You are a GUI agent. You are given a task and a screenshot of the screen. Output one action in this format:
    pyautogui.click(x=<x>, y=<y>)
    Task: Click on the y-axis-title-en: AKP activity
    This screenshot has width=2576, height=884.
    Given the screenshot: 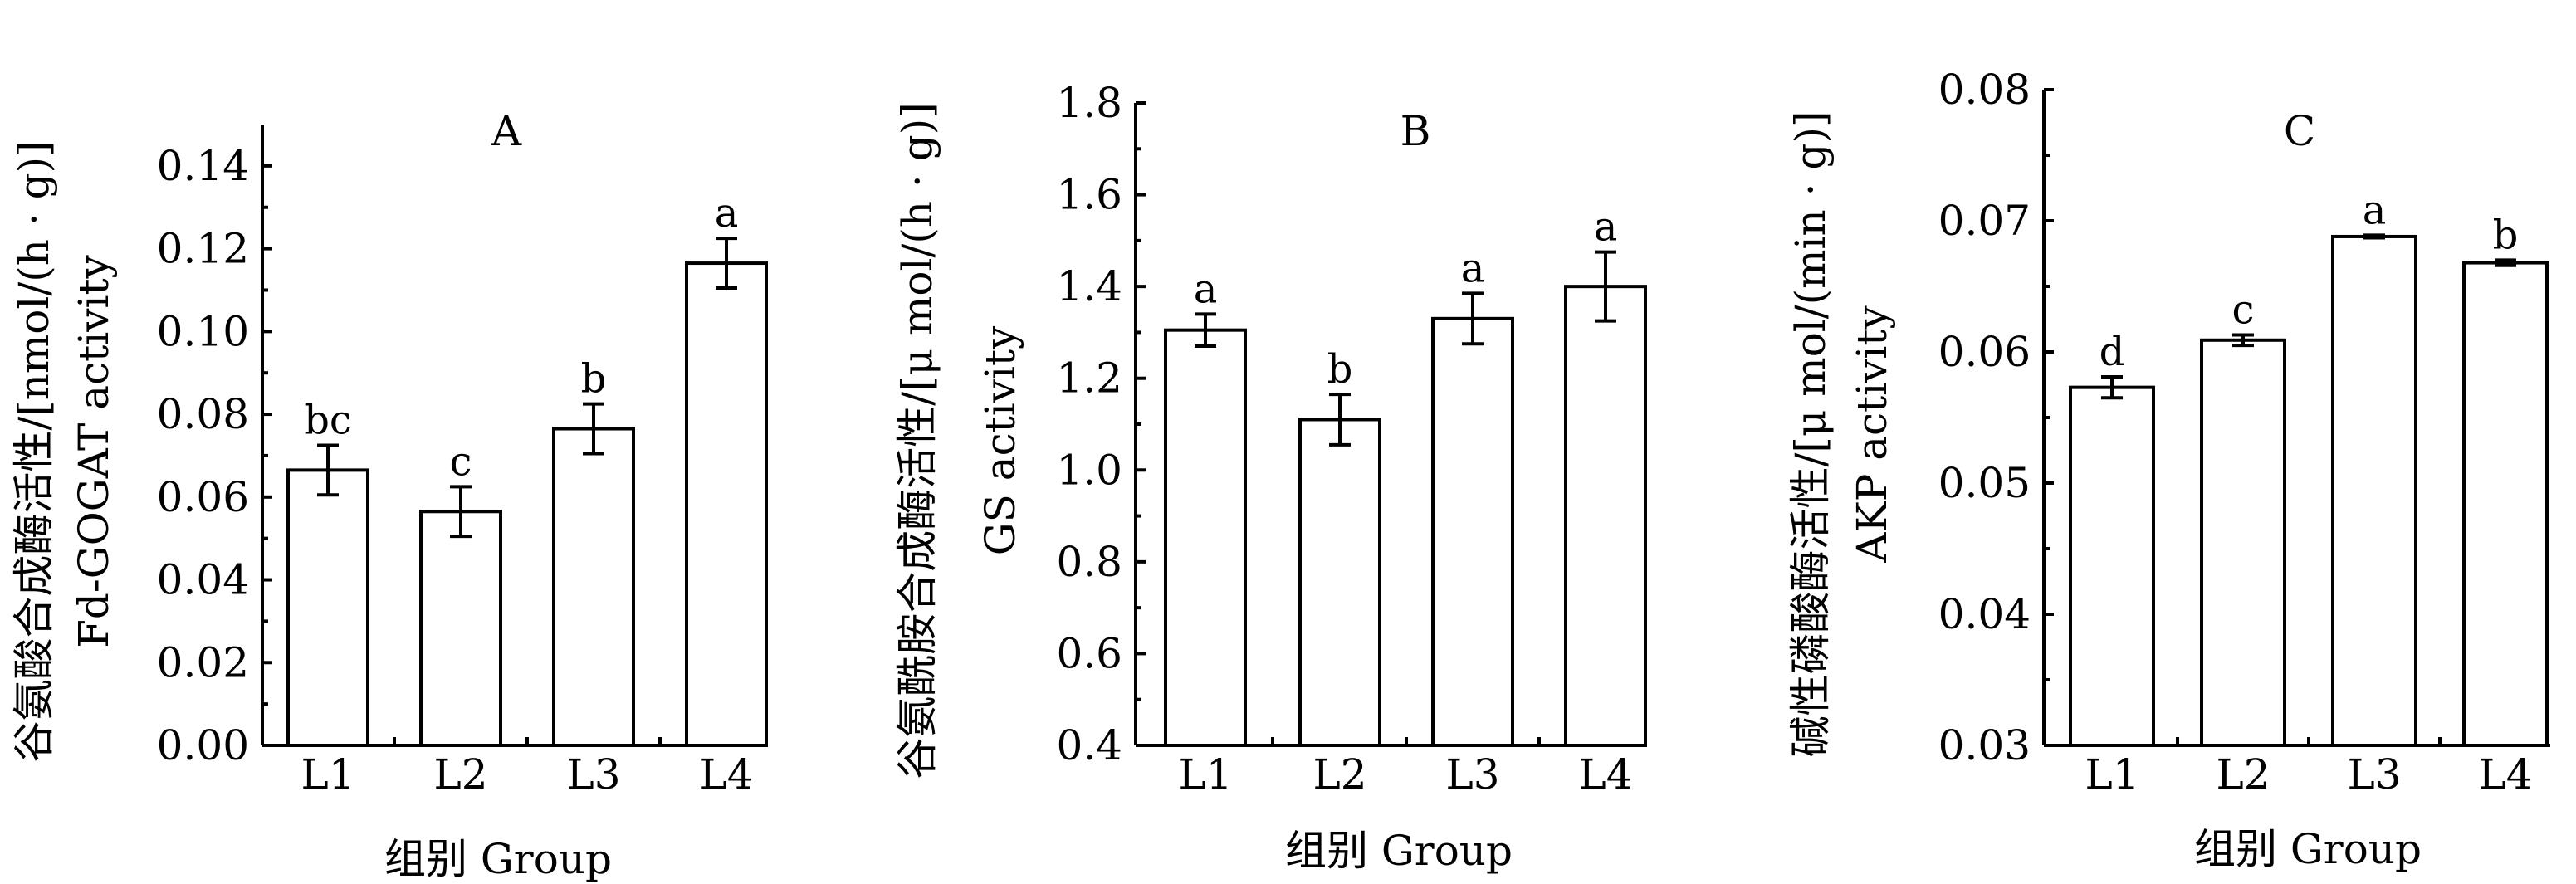 What is the action you would take?
    pyautogui.click(x=1872, y=434)
    